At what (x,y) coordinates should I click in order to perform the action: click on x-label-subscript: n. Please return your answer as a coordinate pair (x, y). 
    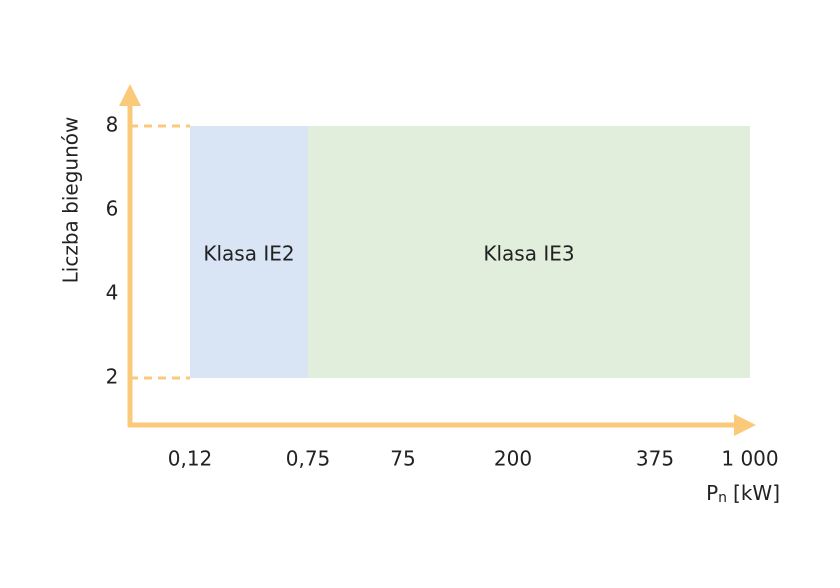
    Looking at the image, I should click on (722, 498).